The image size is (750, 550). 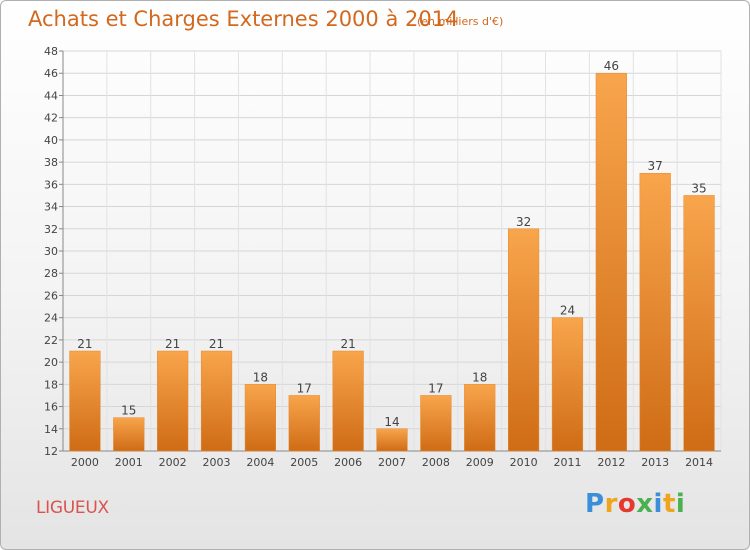 What do you see at coordinates (392, 462) in the screenshot?
I see `x-tick-label: 2007` at bounding box center [392, 462].